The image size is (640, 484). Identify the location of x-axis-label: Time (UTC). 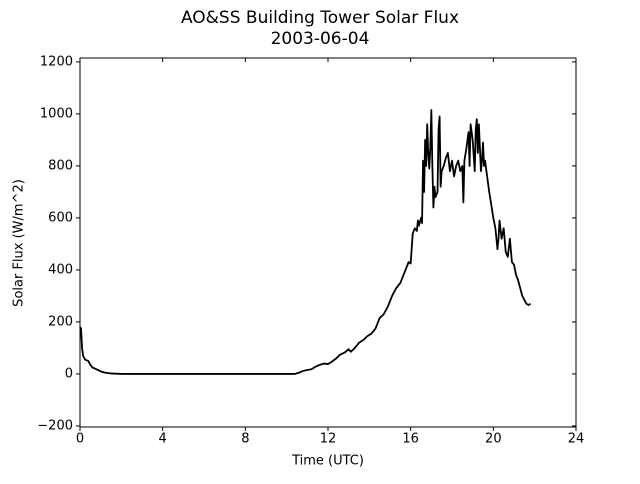
(327, 461).